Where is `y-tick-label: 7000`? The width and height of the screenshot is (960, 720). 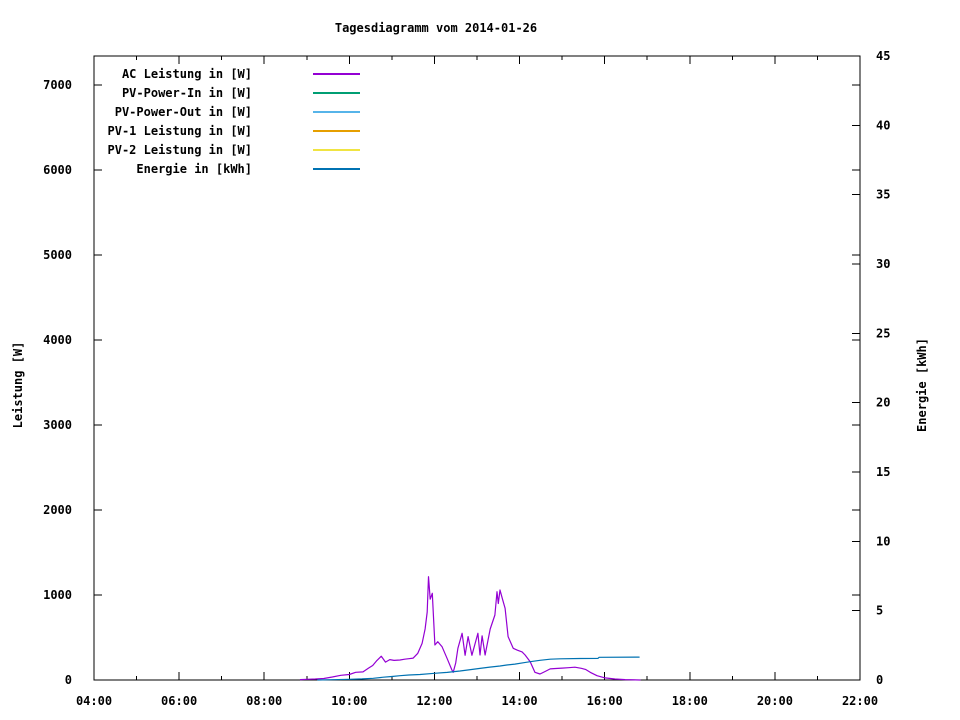 y-tick-label: 7000 is located at coordinates (57, 85).